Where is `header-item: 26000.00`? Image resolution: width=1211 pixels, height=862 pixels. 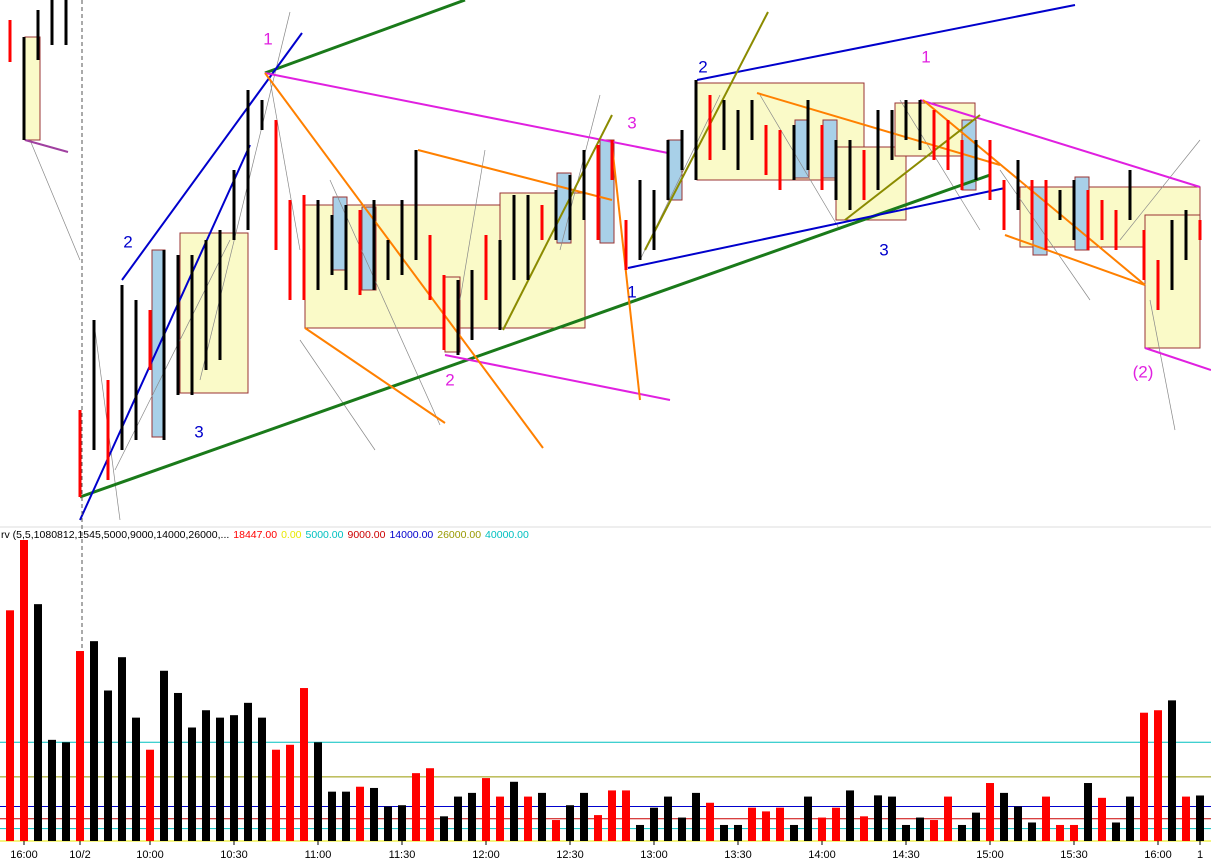 header-item: 26000.00 is located at coordinates (459, 535).